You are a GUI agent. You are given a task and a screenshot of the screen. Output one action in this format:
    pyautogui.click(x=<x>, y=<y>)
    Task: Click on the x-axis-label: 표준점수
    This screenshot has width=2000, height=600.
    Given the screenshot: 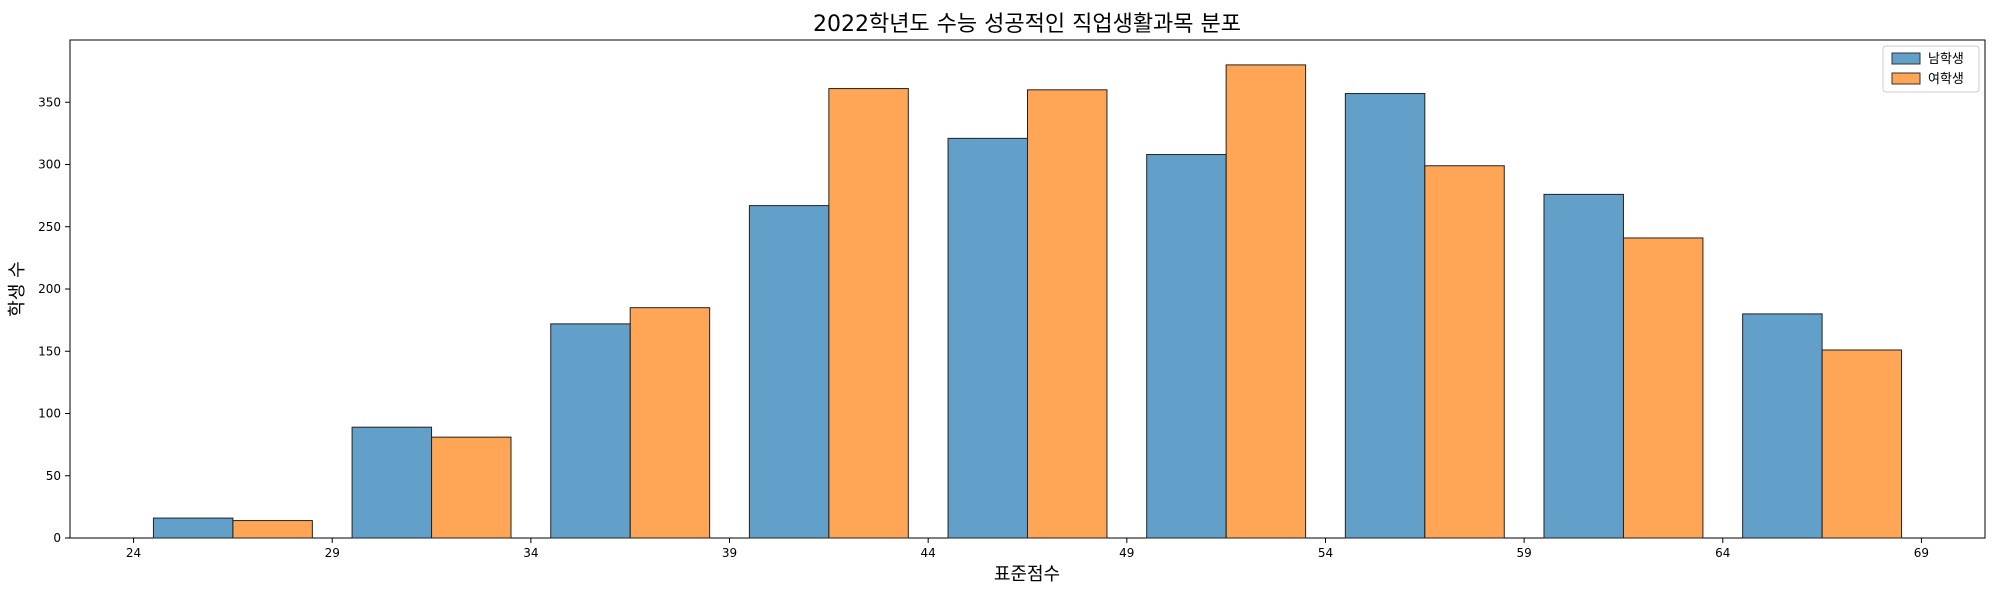 What is the action you would take?
    pyautogui.click(x=1027, y=574)
    